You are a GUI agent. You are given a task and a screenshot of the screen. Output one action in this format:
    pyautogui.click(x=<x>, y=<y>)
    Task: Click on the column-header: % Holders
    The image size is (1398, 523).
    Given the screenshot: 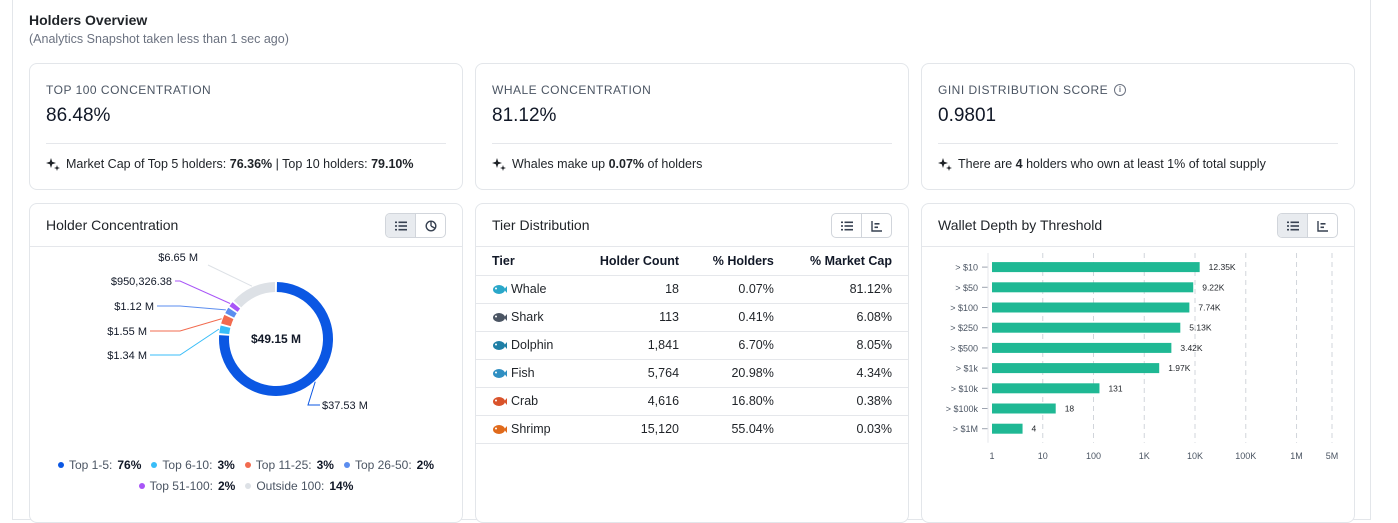 What is the action you would take?
    pyautogui.click(x=742, y=261)
    